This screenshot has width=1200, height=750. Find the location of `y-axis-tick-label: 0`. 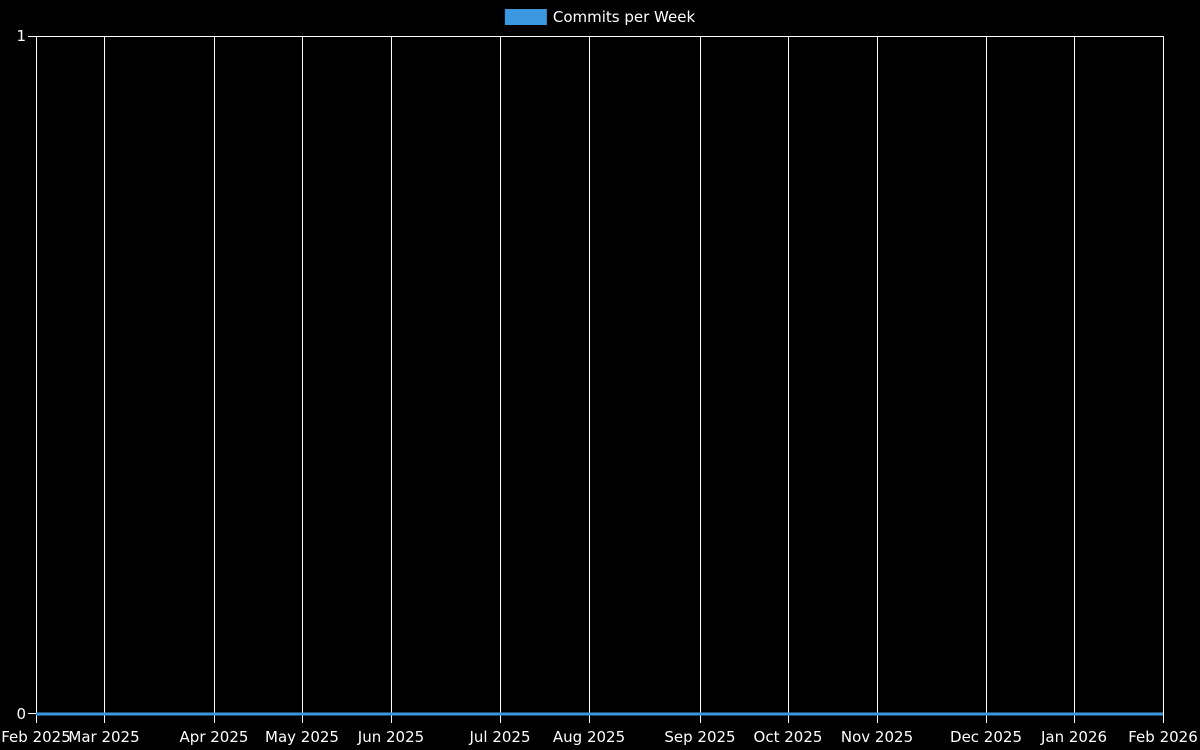

y-axis-tick-label: 0 is located at coordinates (21, 714).